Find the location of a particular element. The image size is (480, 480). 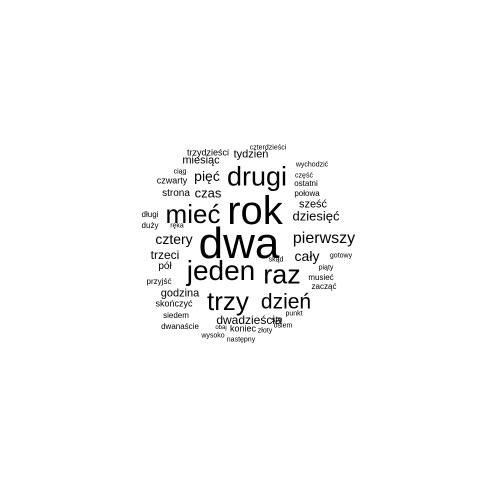

cloud-word: ręka is located at coordinates (177, 226).